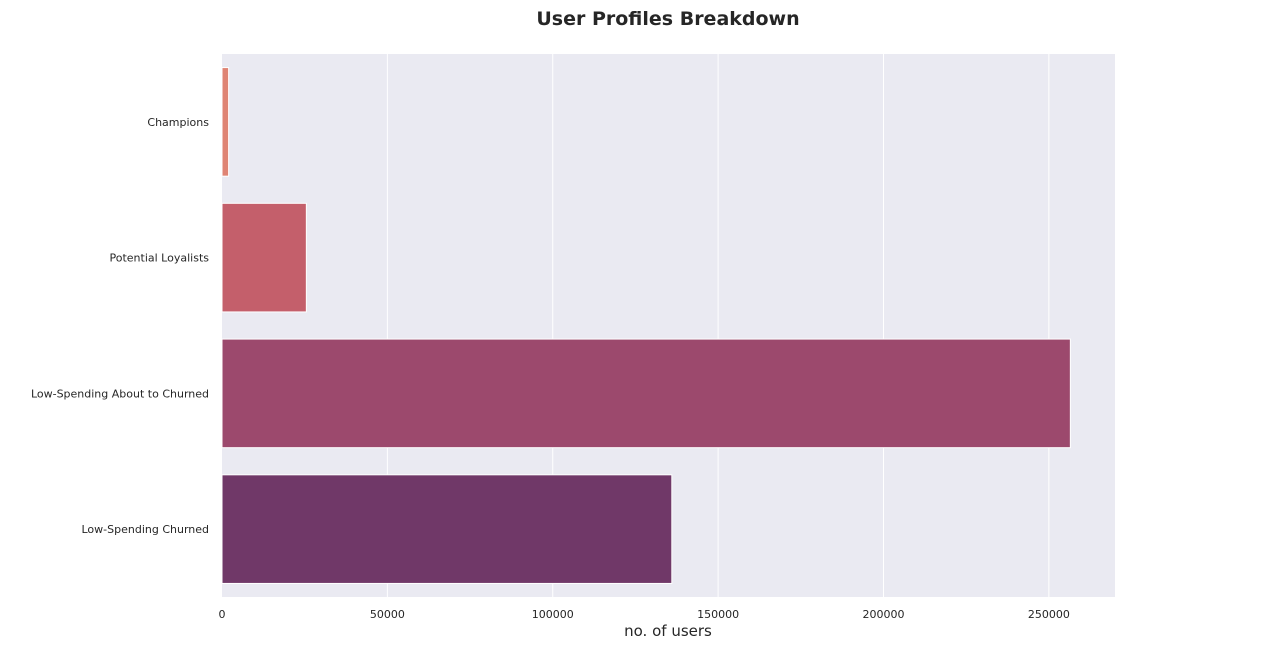 The width and height of the screenshot is (1286, 649). Describe the element at coordinates (160, 258) in the screenshot. I see `y-tick-label-1: Potential Loyalists` at that location.